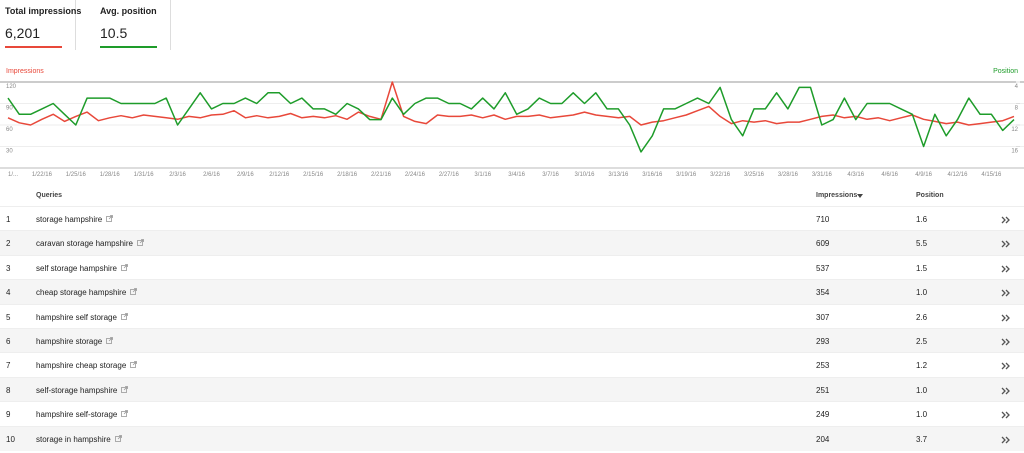 The image size is (1024, 453). I want to click on row-index: 2, so click(8, 244).